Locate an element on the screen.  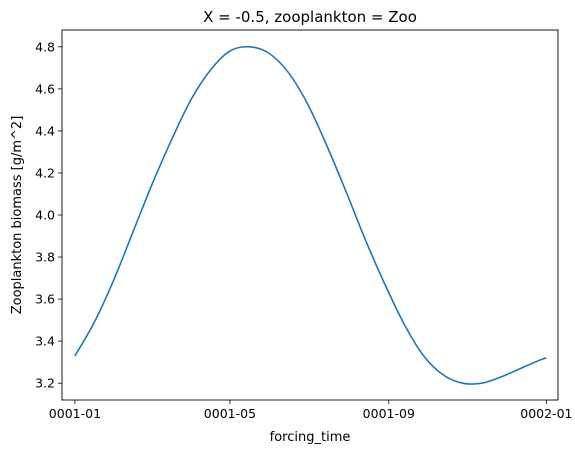
y-tick-label: 3.4 is located at coordinates (45, 341).